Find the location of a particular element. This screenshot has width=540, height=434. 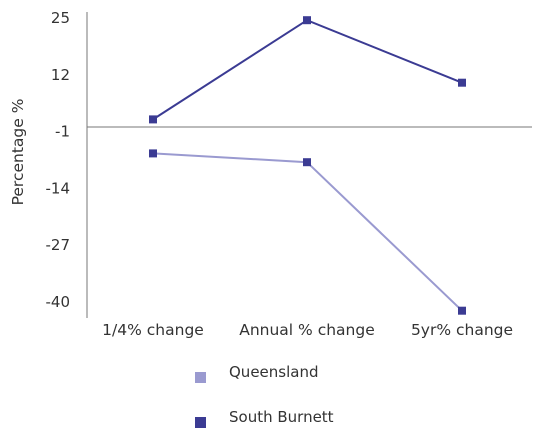

legend: Queensland South Burnett is located at coordinates (264, 395).